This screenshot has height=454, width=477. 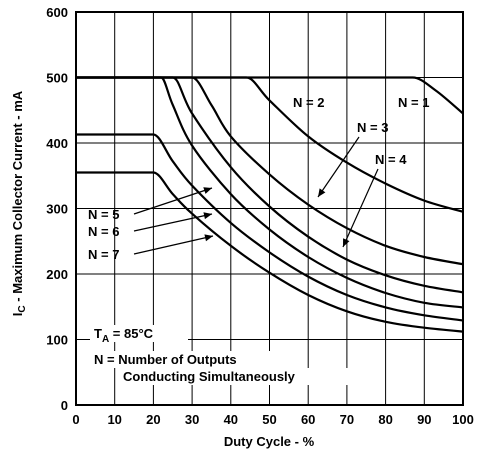 What do you see at coordinates (338, 167) in the screenshot?
I see `label-n3-leader` at bounding box center [338, 167].